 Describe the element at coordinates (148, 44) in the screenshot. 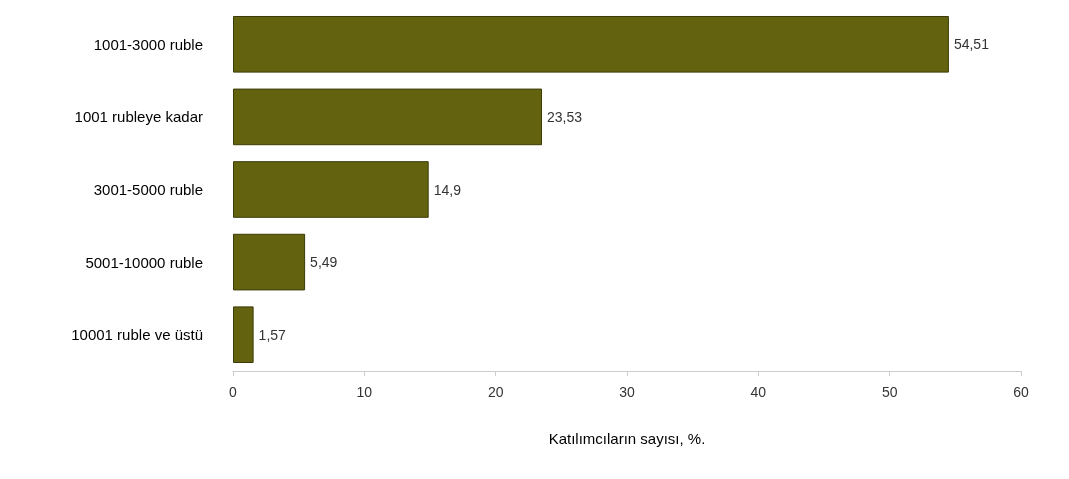

I see `y-tick-label: 1001-3000 ruble` at that location.